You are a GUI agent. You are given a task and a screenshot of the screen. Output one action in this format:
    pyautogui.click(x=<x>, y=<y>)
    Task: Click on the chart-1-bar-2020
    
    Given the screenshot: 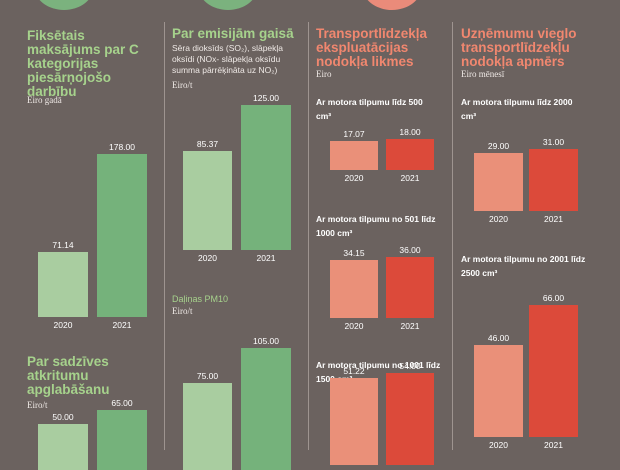 What is the action you would take?
    pyautogui.click(x=63, y=284)
    